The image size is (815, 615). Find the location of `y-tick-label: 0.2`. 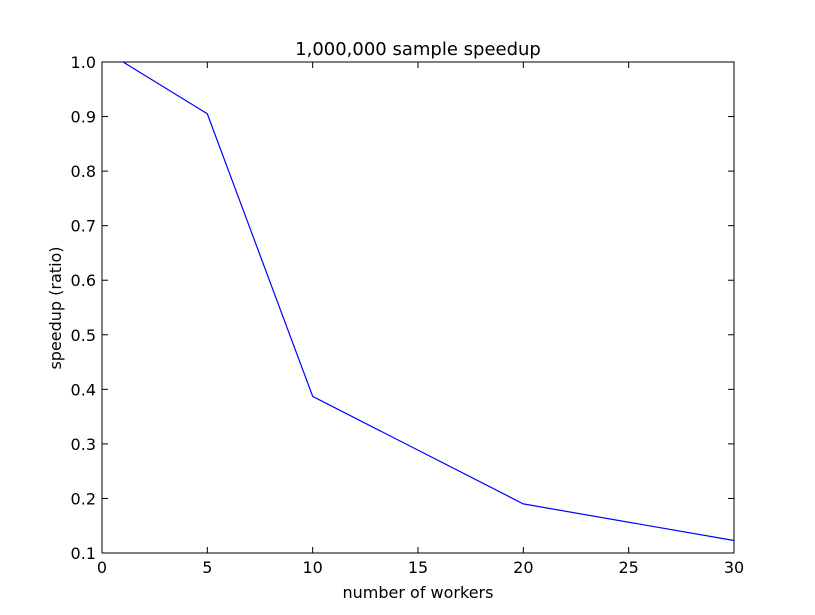

y-tick-label: 0.2 is located at coordinates (83, 498).